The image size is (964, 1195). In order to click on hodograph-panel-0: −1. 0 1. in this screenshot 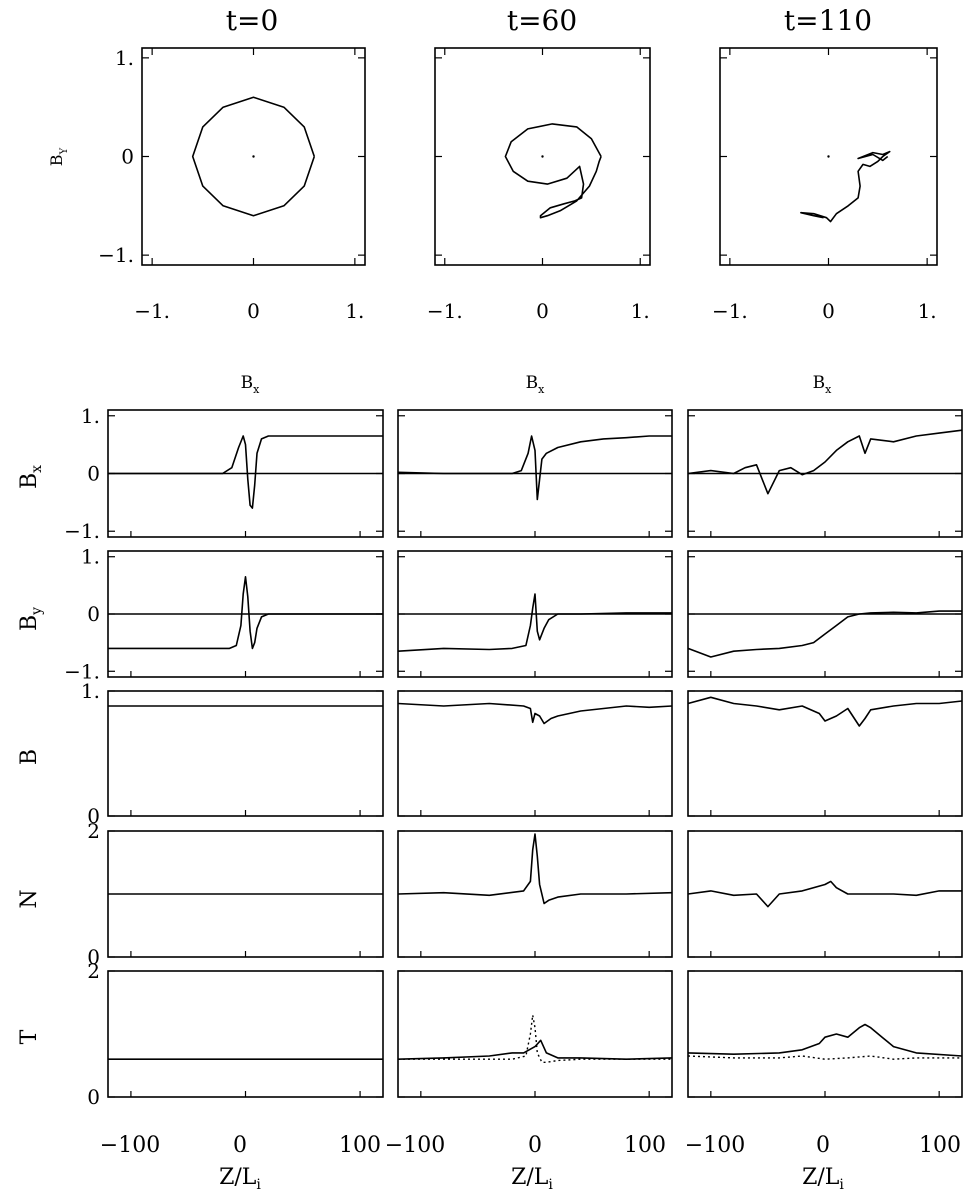, I will do `click(250, 185)`.